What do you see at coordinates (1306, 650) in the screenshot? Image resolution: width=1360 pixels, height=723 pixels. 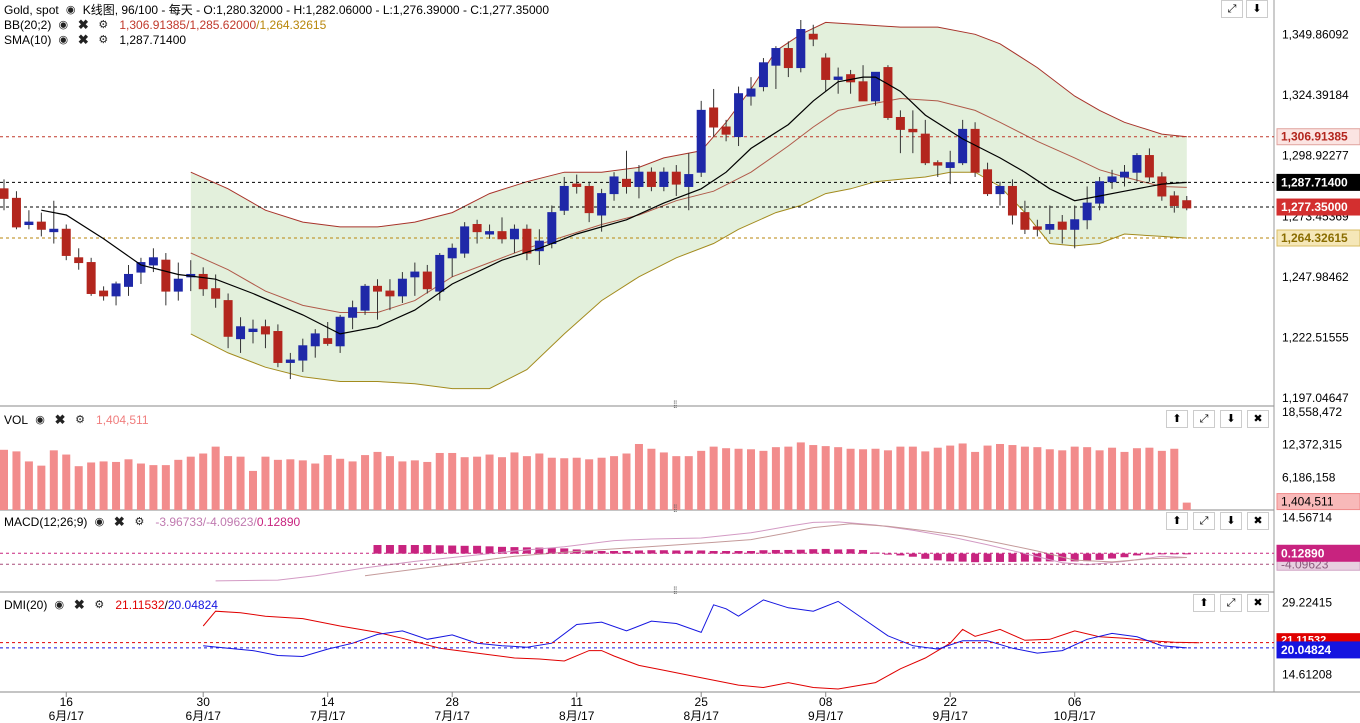 I see `dmi-label: 20.04824` at bounding box center [1306, 650].